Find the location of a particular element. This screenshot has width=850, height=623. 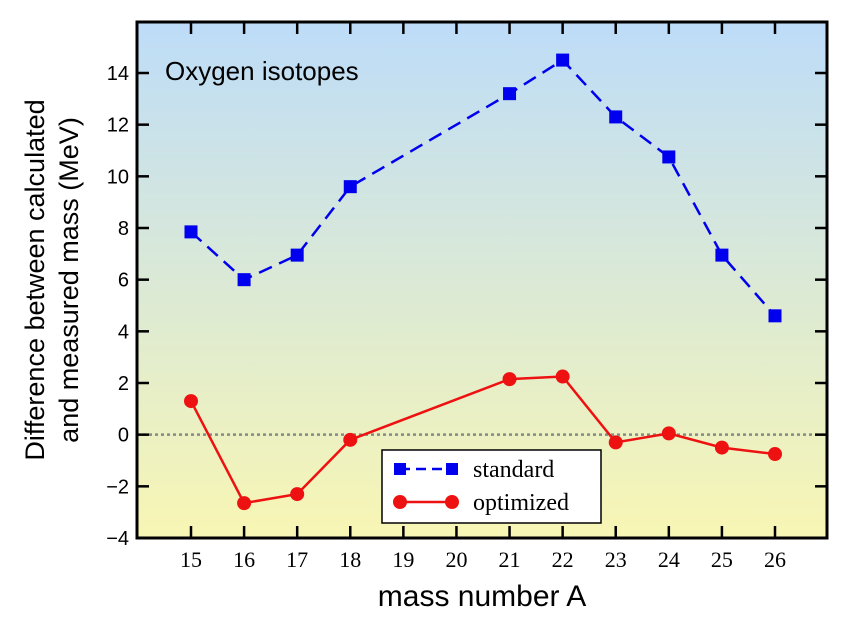

x-tick-label: 25 is located at coordinates (722, 559).